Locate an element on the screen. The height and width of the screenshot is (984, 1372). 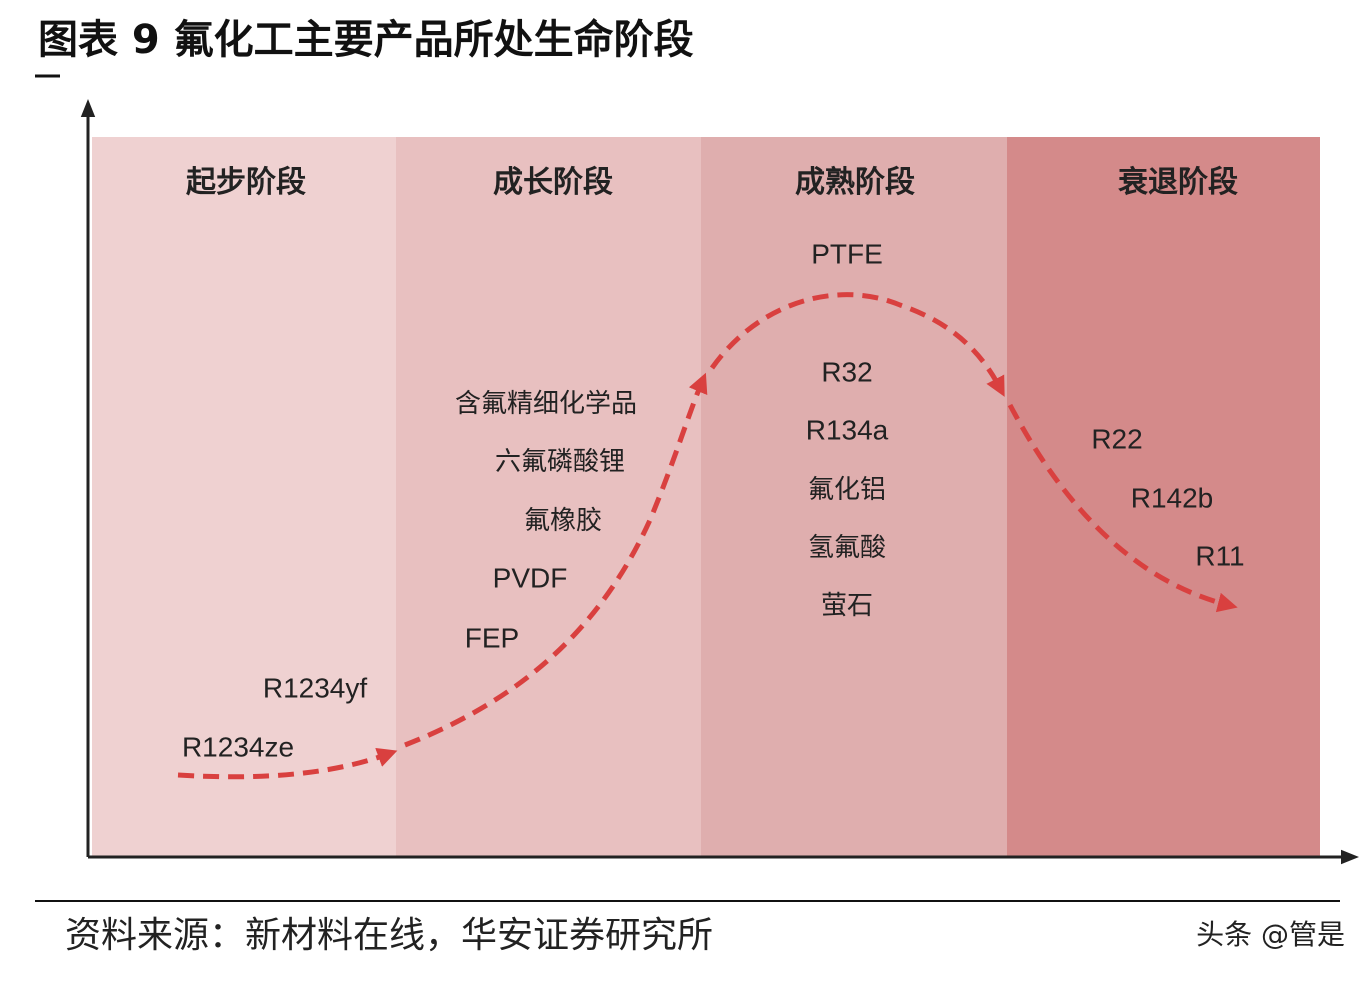
product-label: 氟化铝 is located at coordinates (847, 490).